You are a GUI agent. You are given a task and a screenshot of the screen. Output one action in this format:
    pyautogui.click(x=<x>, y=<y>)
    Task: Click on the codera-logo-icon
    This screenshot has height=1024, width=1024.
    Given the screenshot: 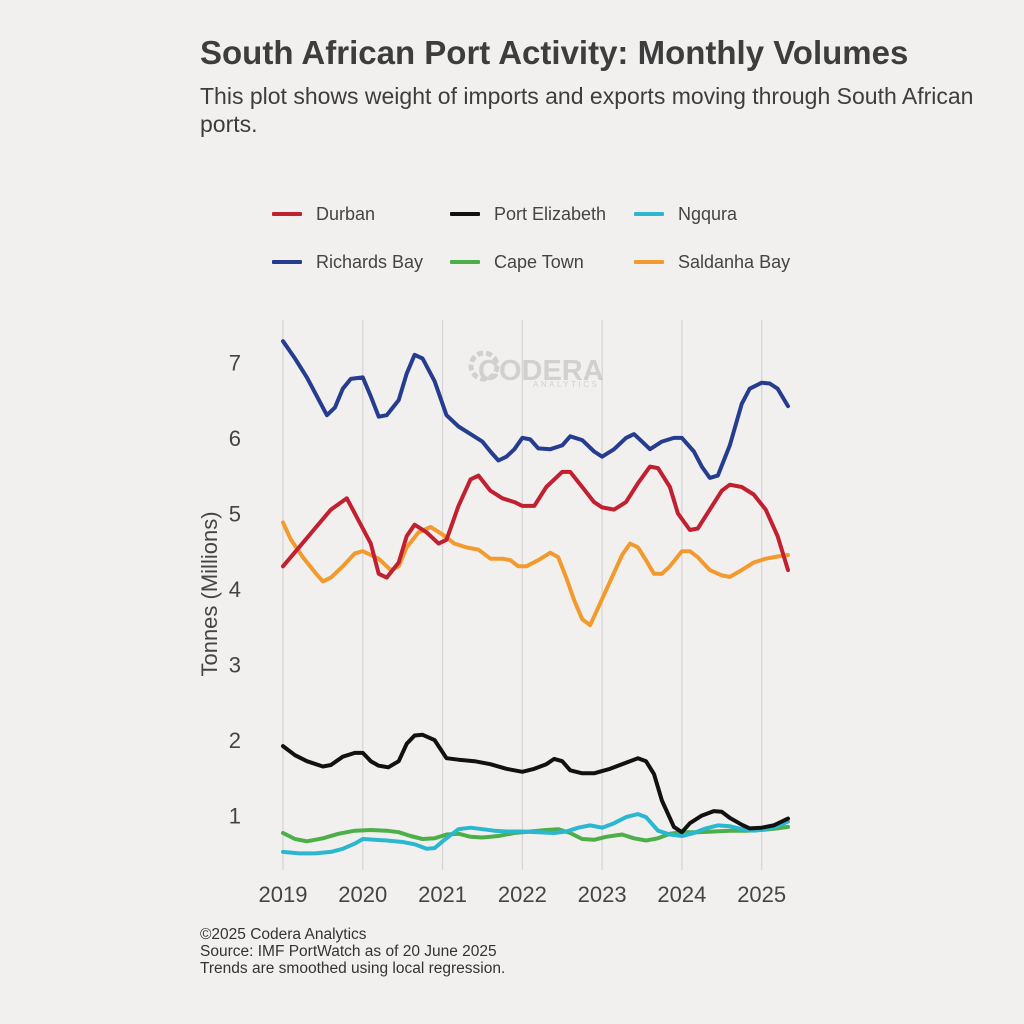 What is the action you would take?
    pyautogui.click(x=484, y=366)
    